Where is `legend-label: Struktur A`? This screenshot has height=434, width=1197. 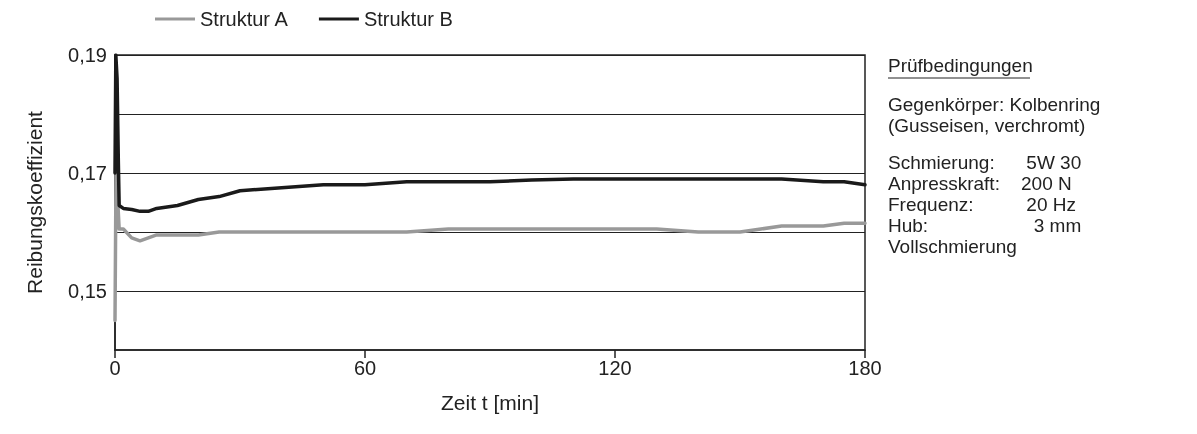
legend-label: Struktur A is located at coordinates (244, 19).